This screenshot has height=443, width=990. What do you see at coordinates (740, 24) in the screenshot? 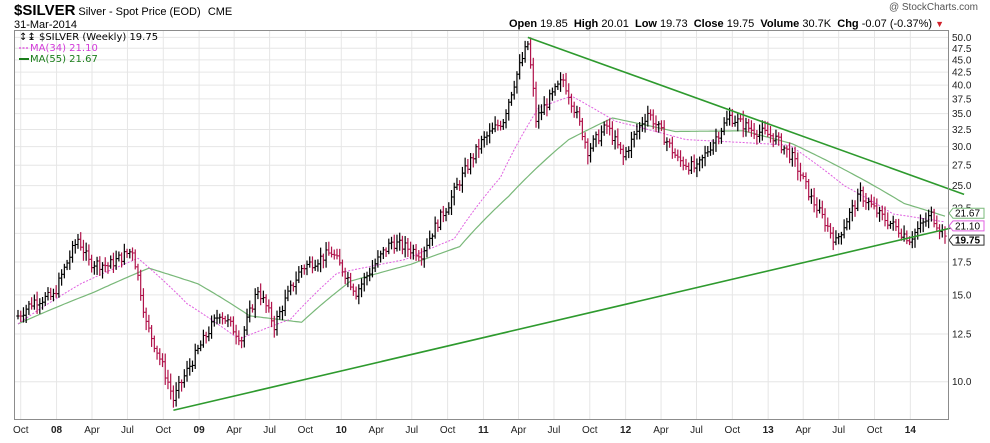
I see `close-value: 19.75` at bounding box center [740, 24].